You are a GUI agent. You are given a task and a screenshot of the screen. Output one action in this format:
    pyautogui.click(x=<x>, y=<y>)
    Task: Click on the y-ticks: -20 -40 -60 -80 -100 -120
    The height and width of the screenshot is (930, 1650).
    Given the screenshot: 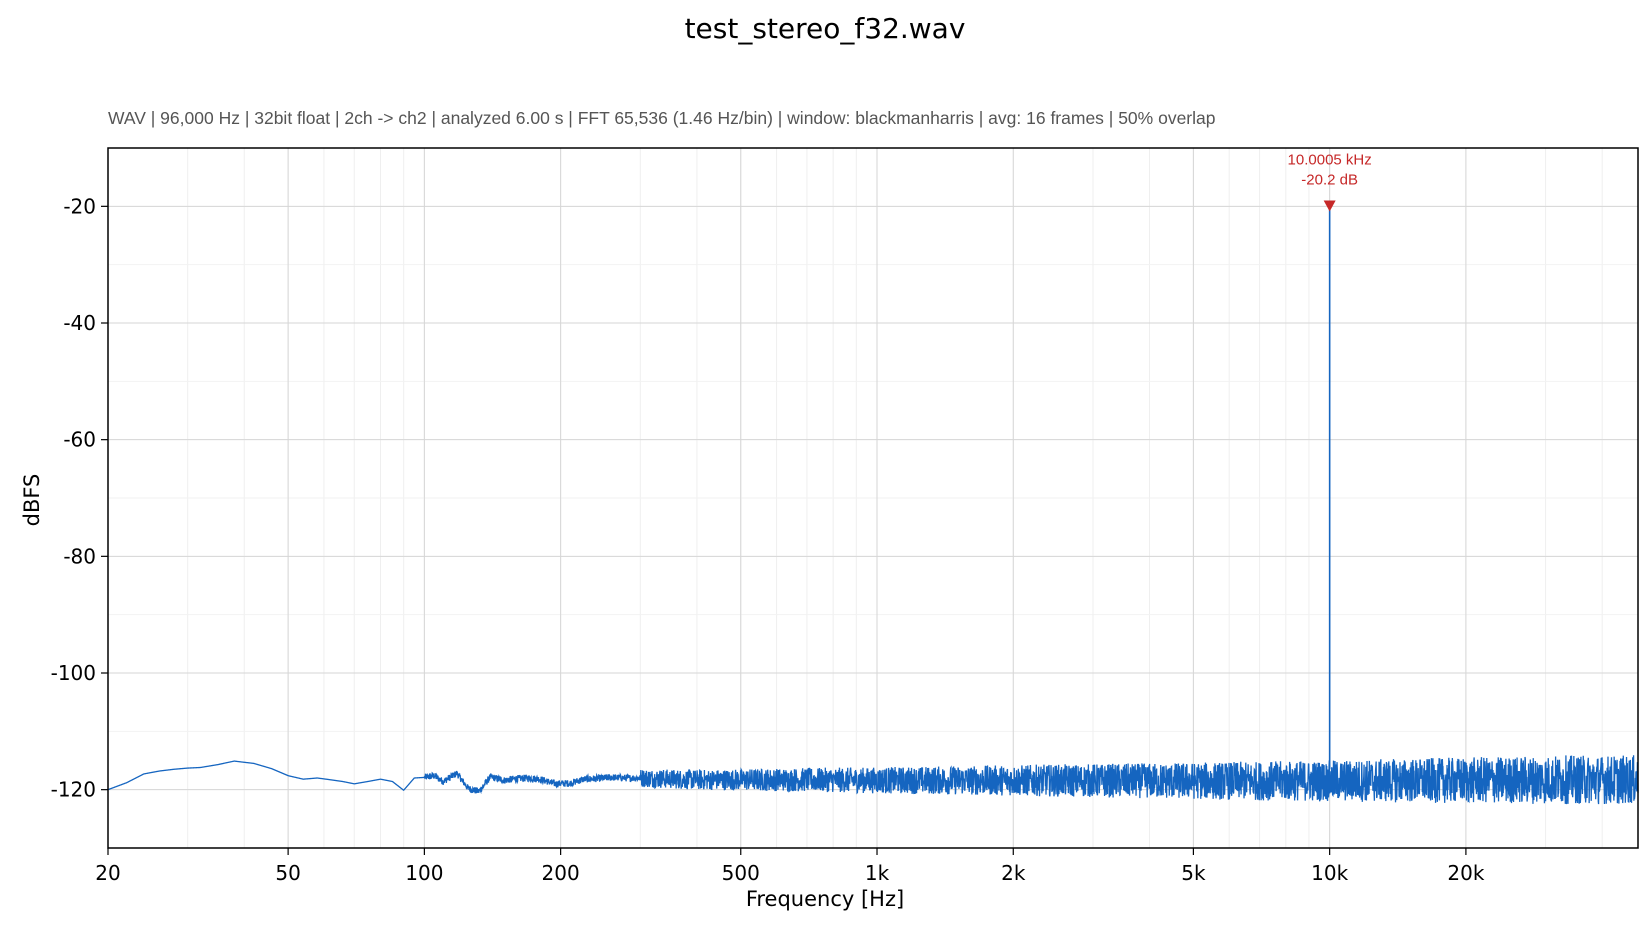 What is the action you would take?
    pyautogui.click(x=79, y=498)
    